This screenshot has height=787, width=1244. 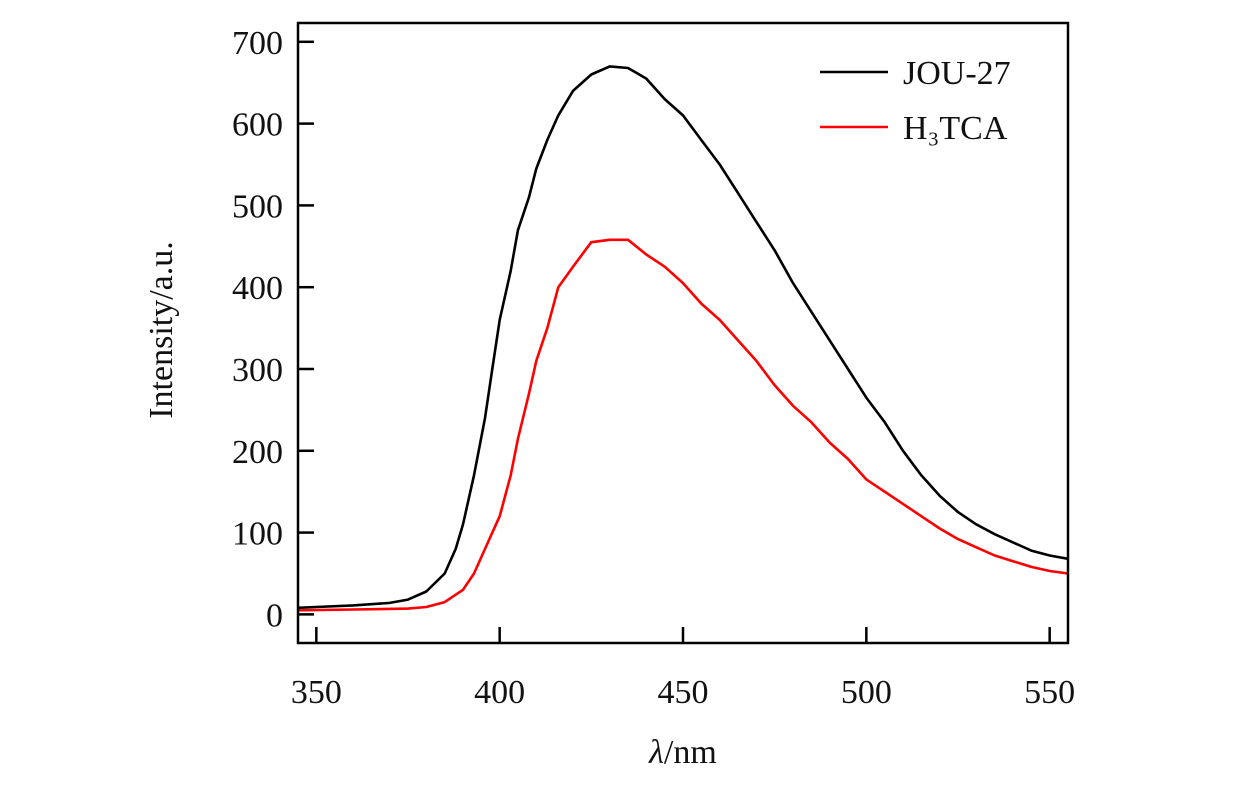 I want to click on legend-label-1: H₃TCA, so click(x=955, y=128).